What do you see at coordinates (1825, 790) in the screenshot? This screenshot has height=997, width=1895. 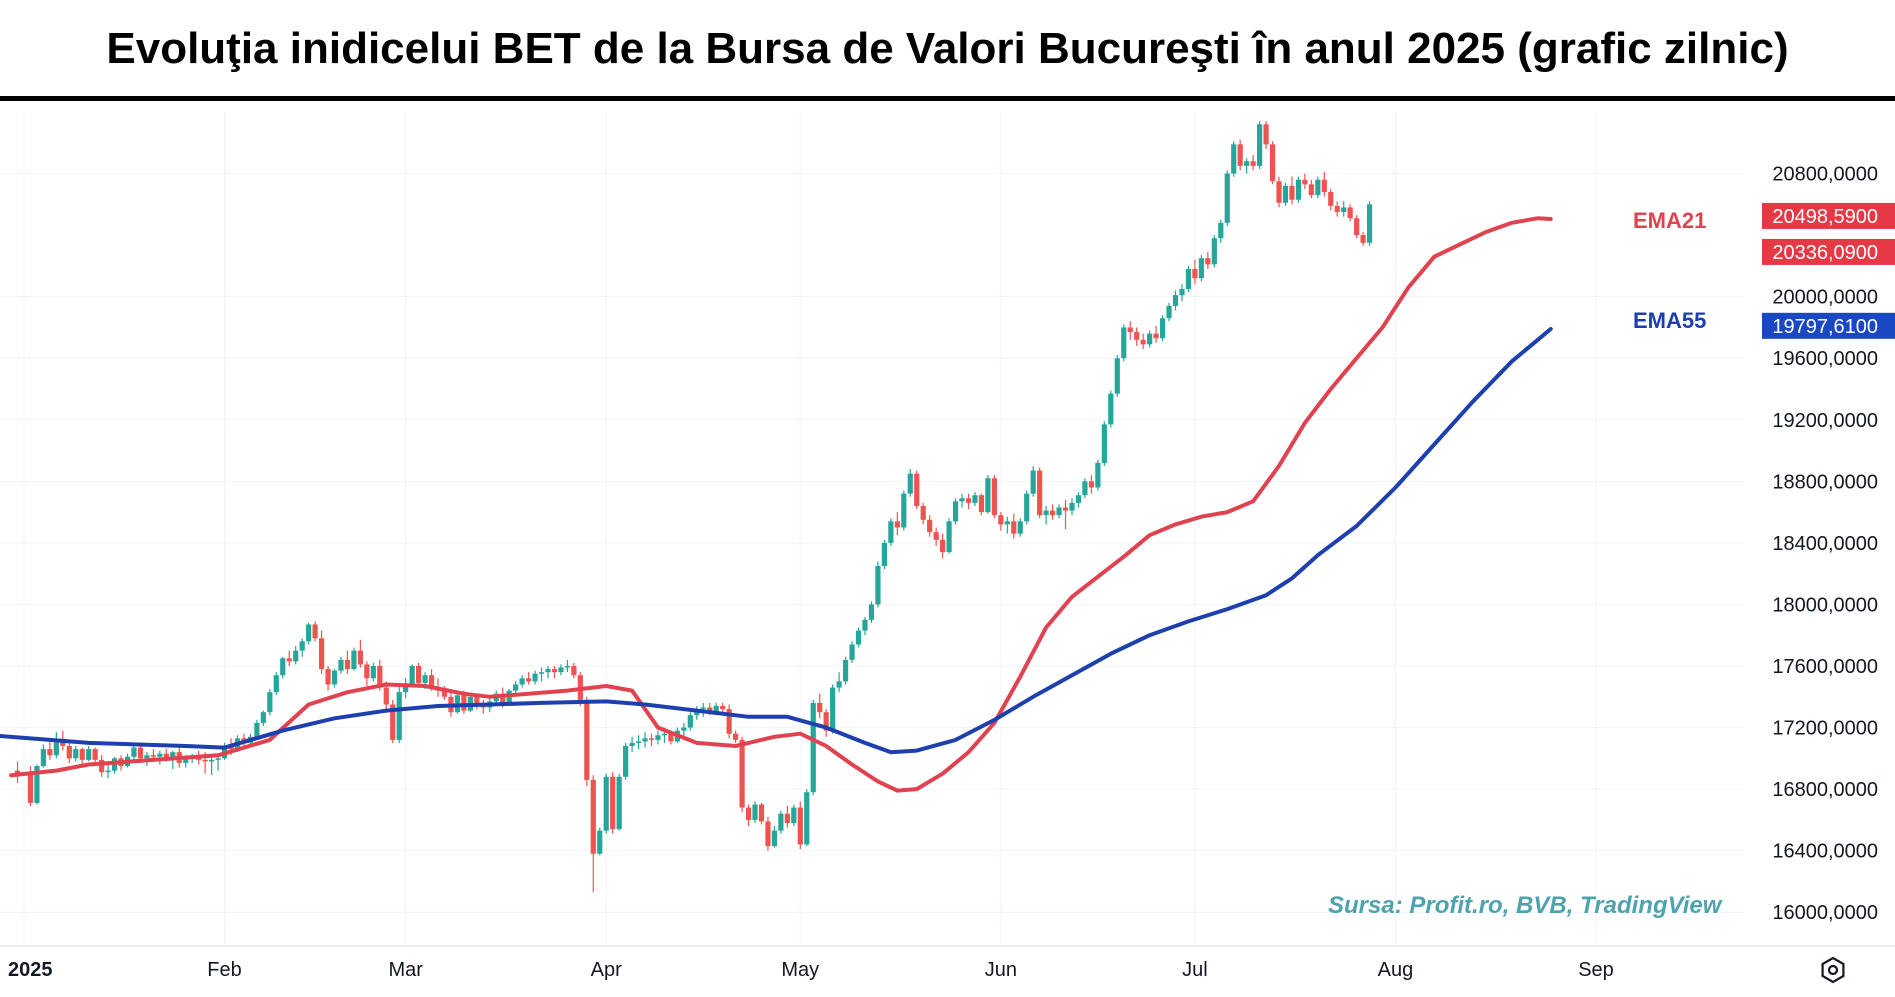 I see `y-tick-label: 16800,0000` at bounding box center [1825, 790].